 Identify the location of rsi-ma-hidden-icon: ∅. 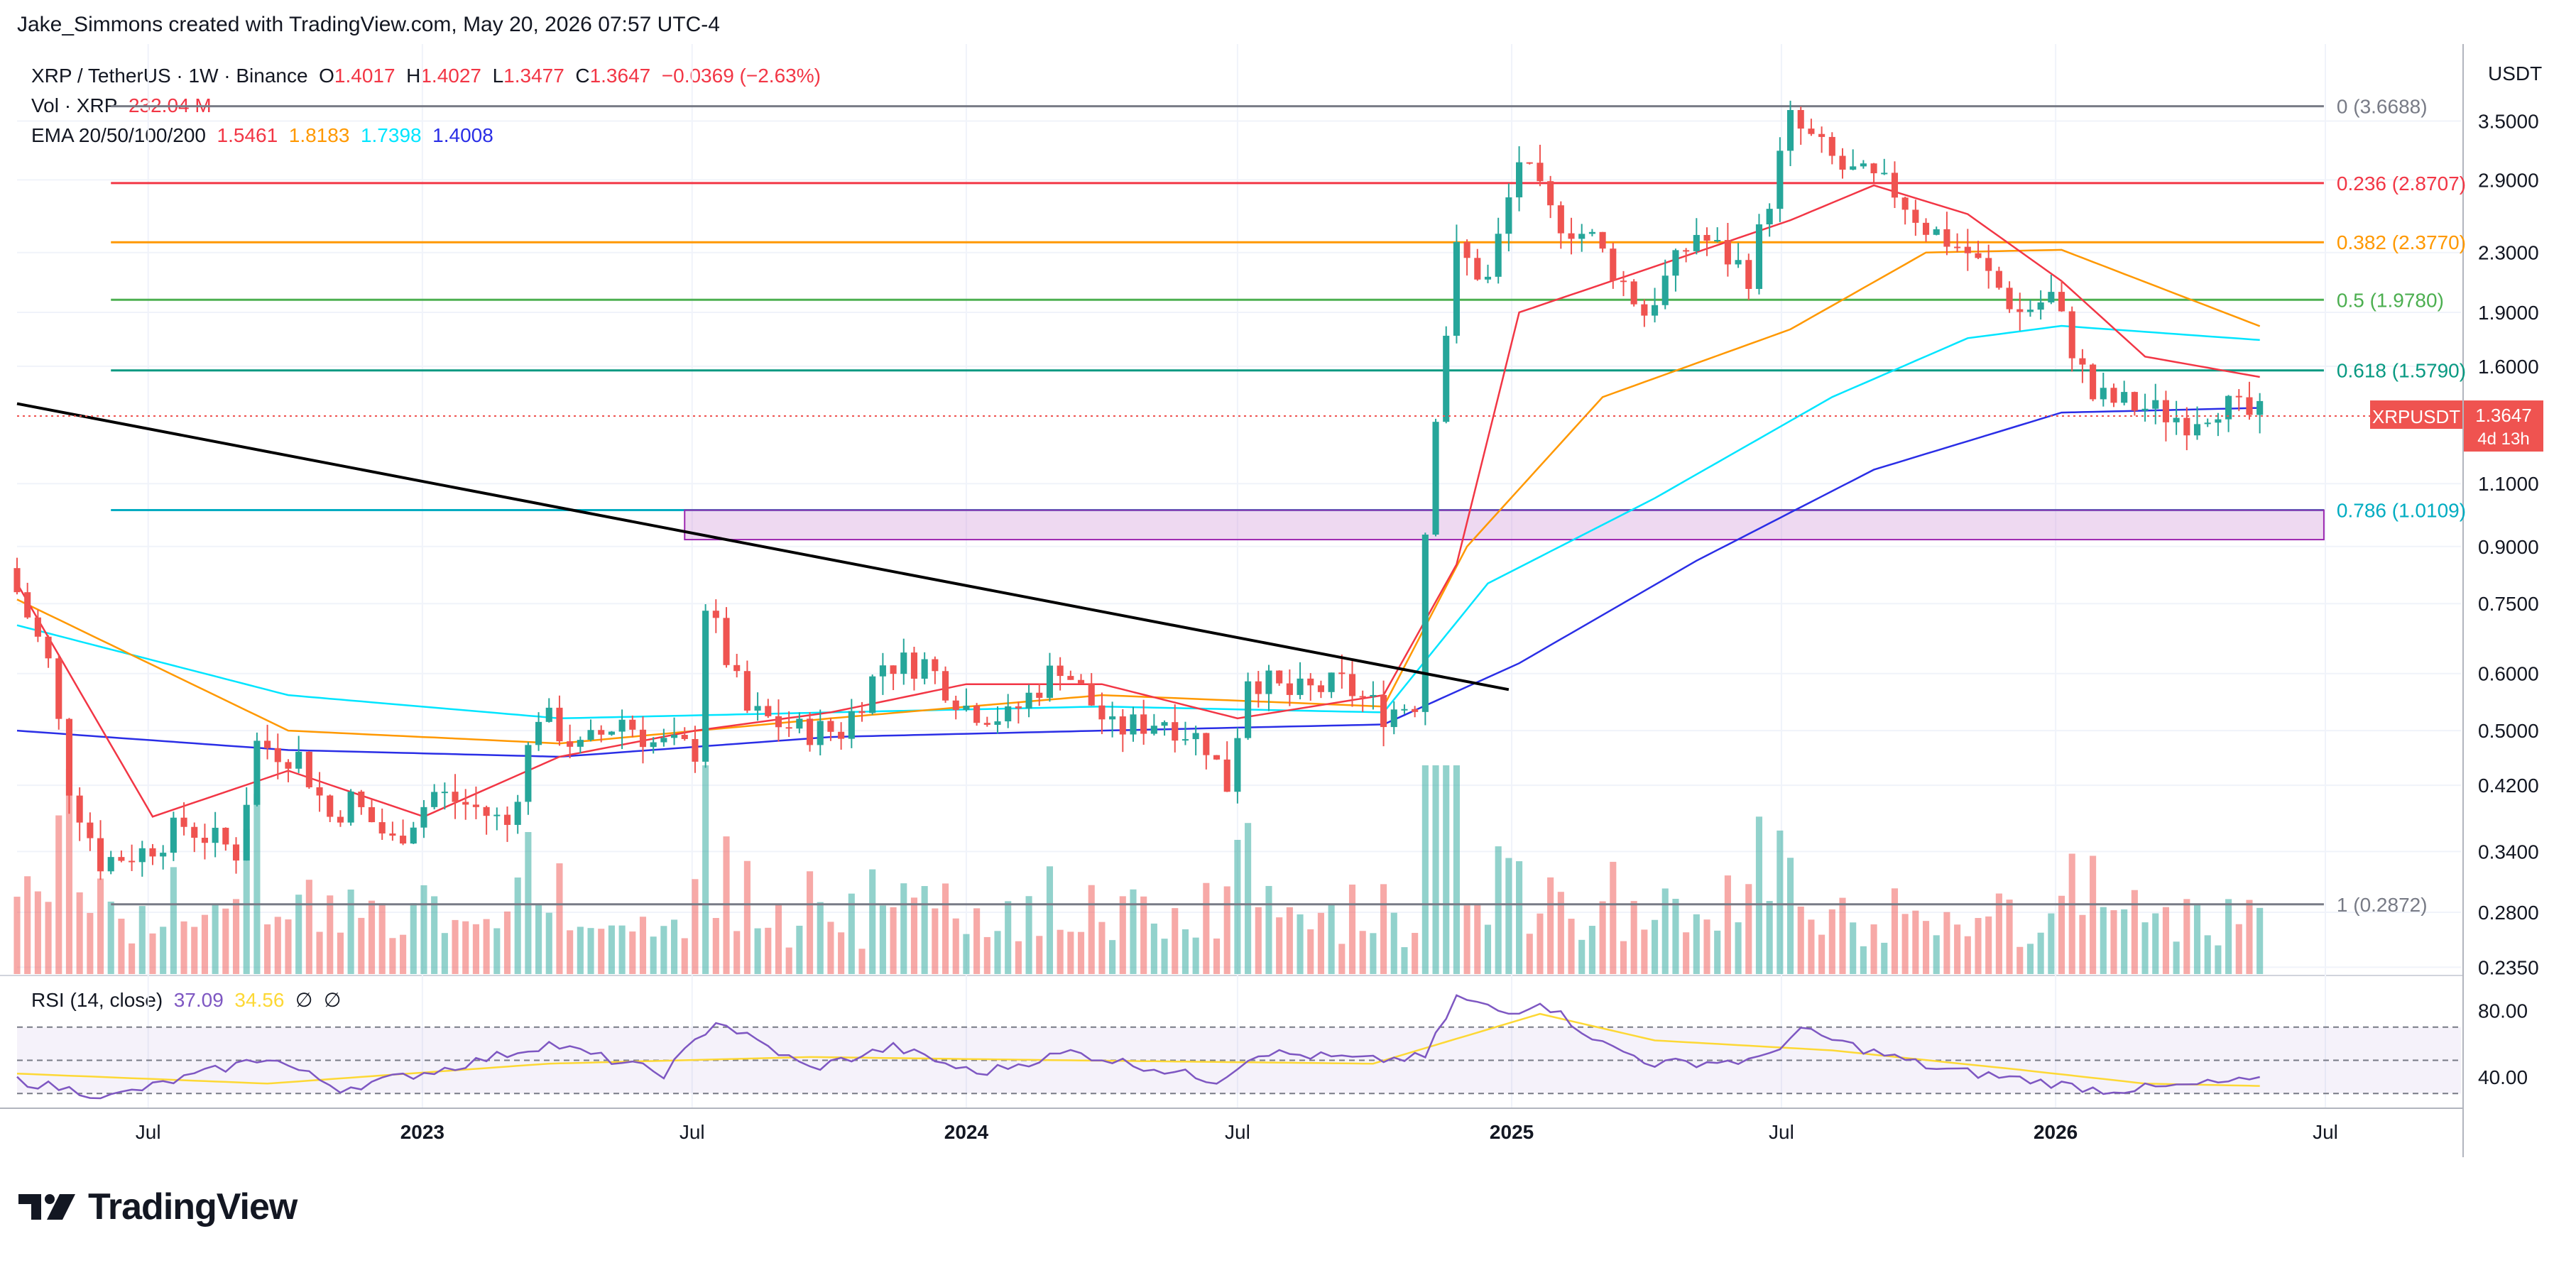
(332, 1000).